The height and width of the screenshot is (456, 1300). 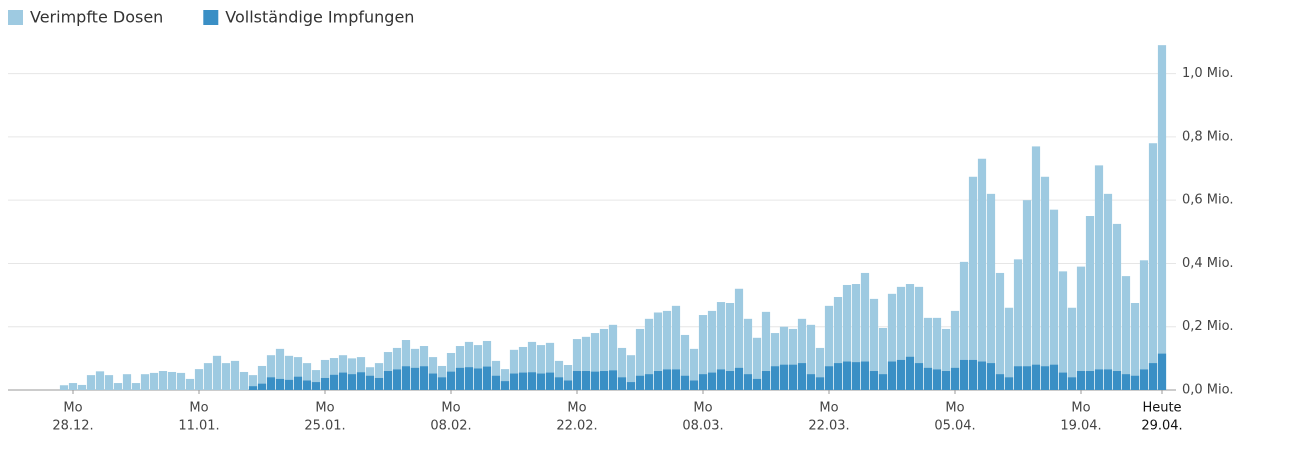 What do you see at coordinates (319, 17) in the screenshot?
I see `legend-label: Vollständige Impfungen` at bounding box center [319, 17].